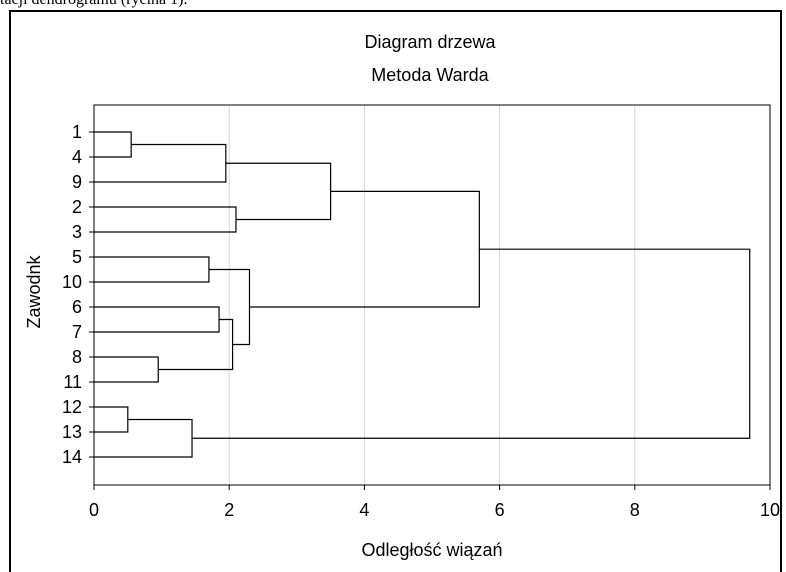 This screenshot has height=572, width=786. Describe the element at coordinates (77, 207) in the screenshot. I see `y-tick-label: 2` at that location.